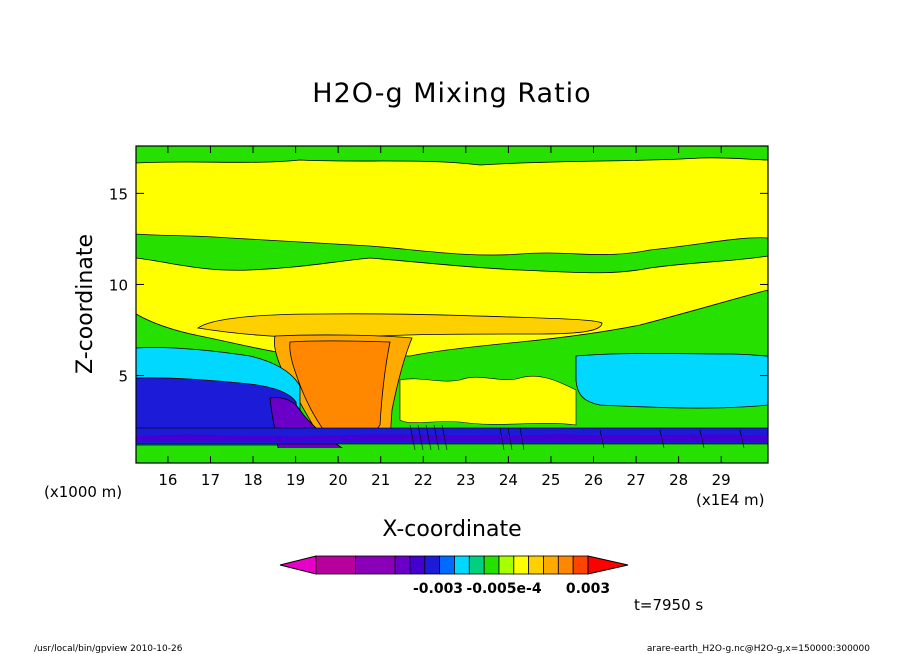  What do you see at coordinates (452, 438) in the screenshot?
I see `field-bottom-deep` at bounding box center [452, 438].